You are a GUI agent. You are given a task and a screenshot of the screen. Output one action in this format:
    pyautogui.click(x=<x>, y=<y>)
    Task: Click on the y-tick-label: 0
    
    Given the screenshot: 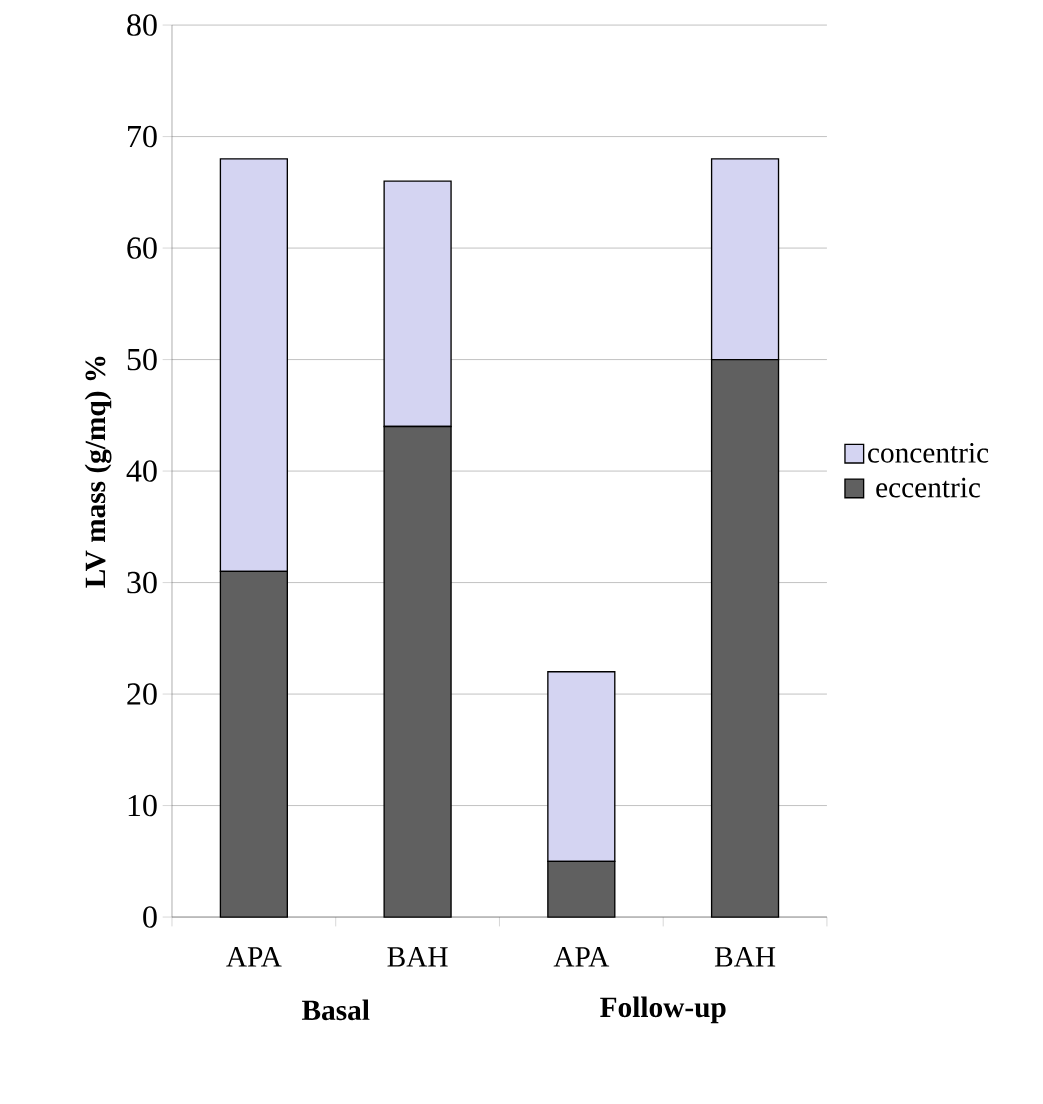 What is the action you would take?
    pyautogui.click(x=150, y=917)
    